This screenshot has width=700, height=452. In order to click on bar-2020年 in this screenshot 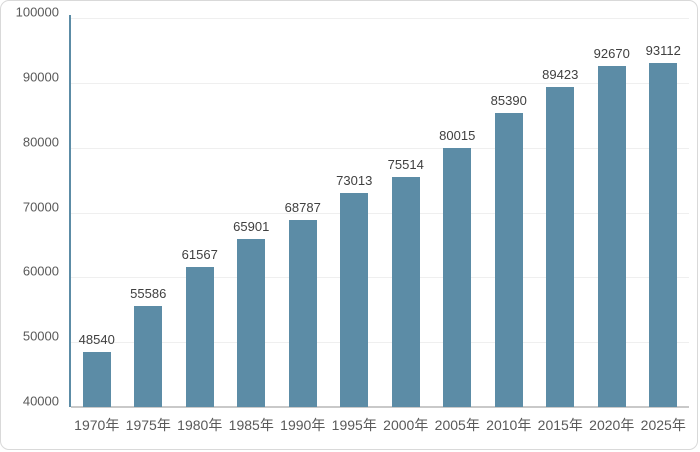, I will do `click(611, 236)`.